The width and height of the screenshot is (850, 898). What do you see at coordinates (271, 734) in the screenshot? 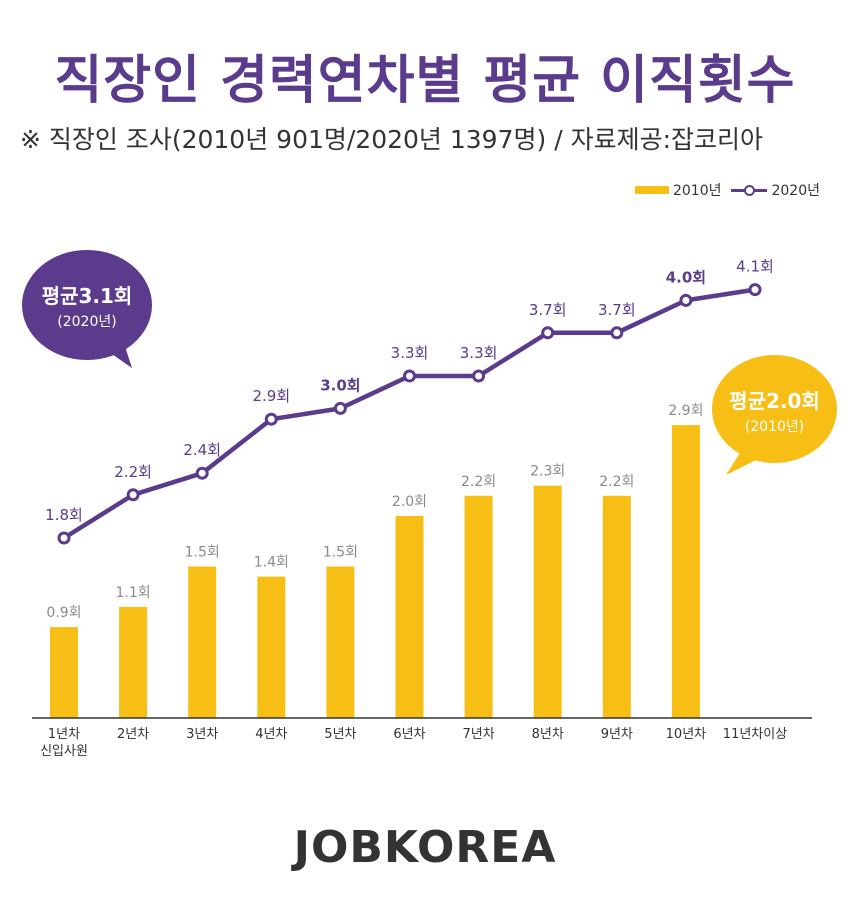
I see `x-tick-label: 4년차` at bounding box center [271, 734].